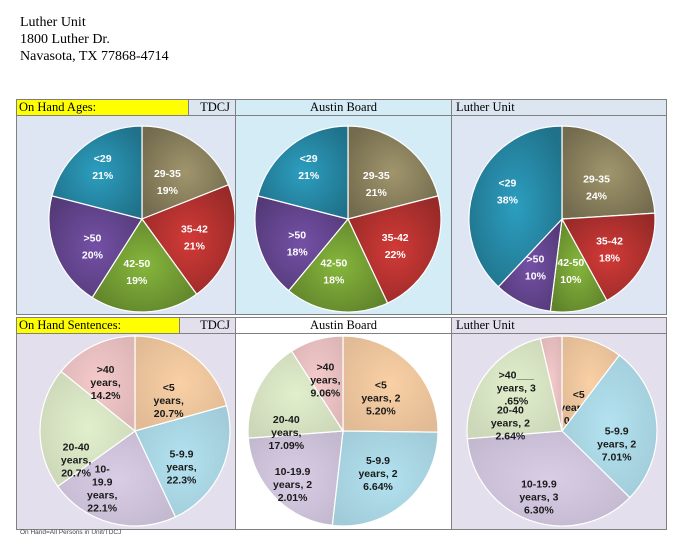 This screenshot has width=700, height=549. Describe the element at coordinates (215, 325) in the screenshot. I see `sentences-tdcj-label: TDCJ` at that location.